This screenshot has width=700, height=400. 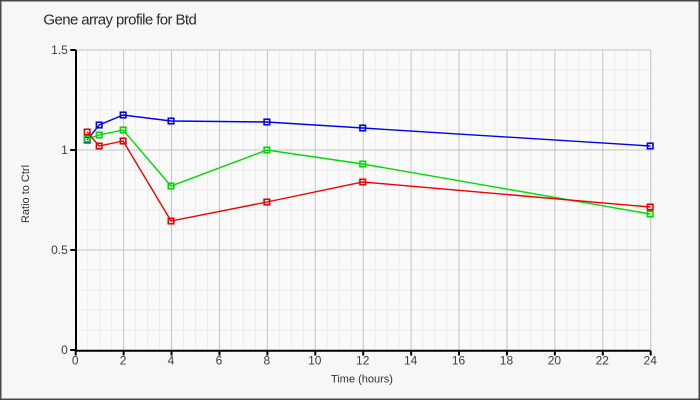 I want to click on svg-text: 6, so click(x=219, y=360).